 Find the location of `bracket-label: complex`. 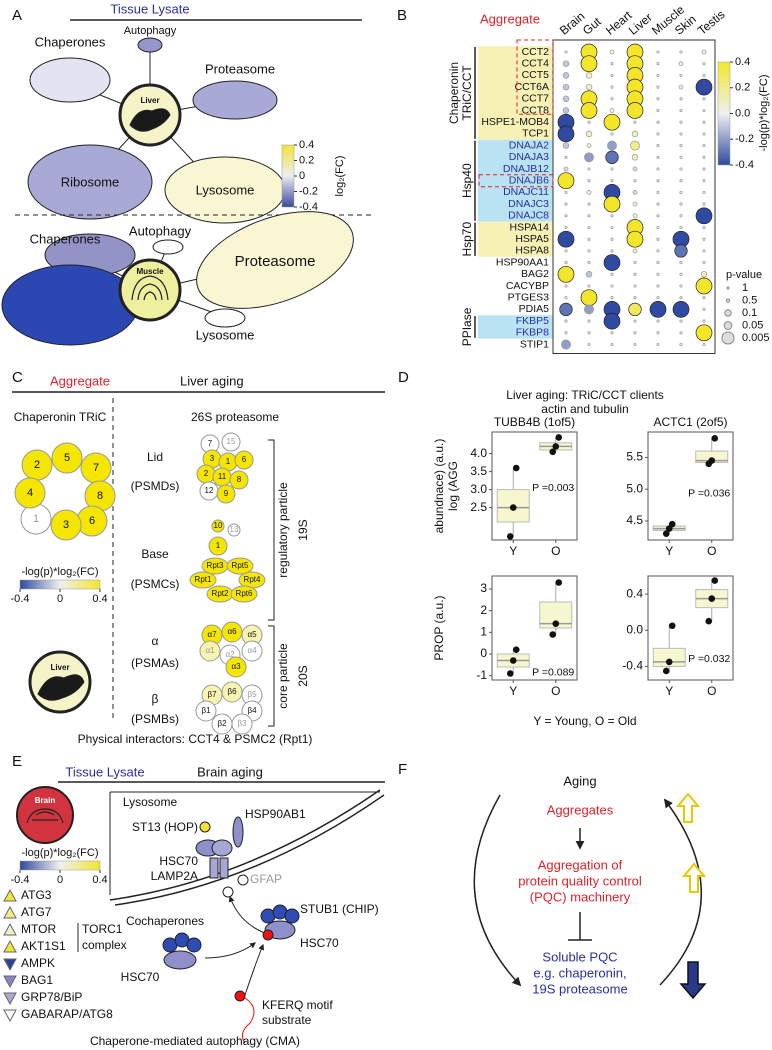

bracket-label: complex is located at coordinates (104, 945).